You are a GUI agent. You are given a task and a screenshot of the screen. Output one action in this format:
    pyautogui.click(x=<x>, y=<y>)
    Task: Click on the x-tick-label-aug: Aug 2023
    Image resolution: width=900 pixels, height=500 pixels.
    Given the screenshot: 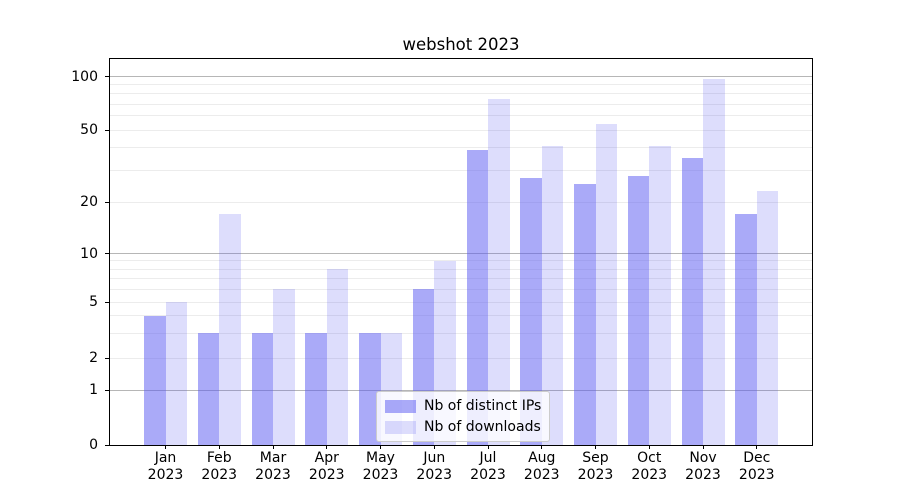 What is the action you would take?
    pyautogui.click(x=541, y=466)
    